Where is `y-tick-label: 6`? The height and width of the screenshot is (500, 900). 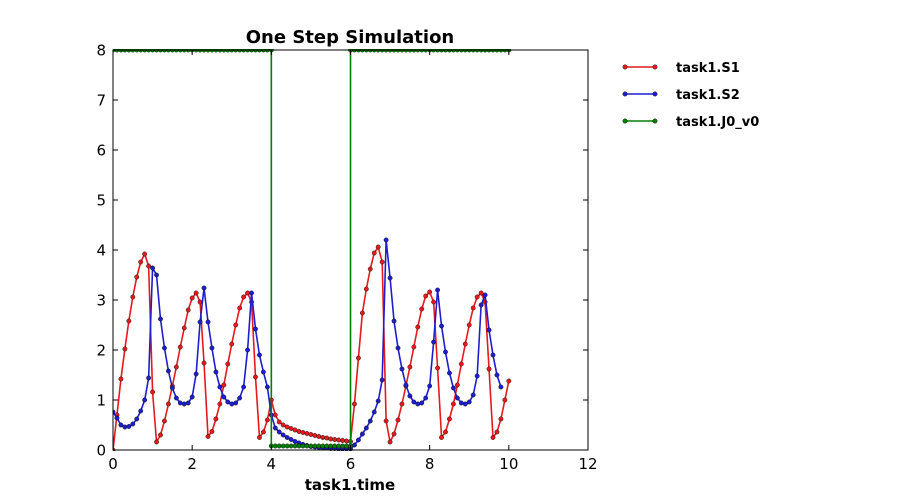
y-tick-label: 6 is located at coordinates (101, 151).